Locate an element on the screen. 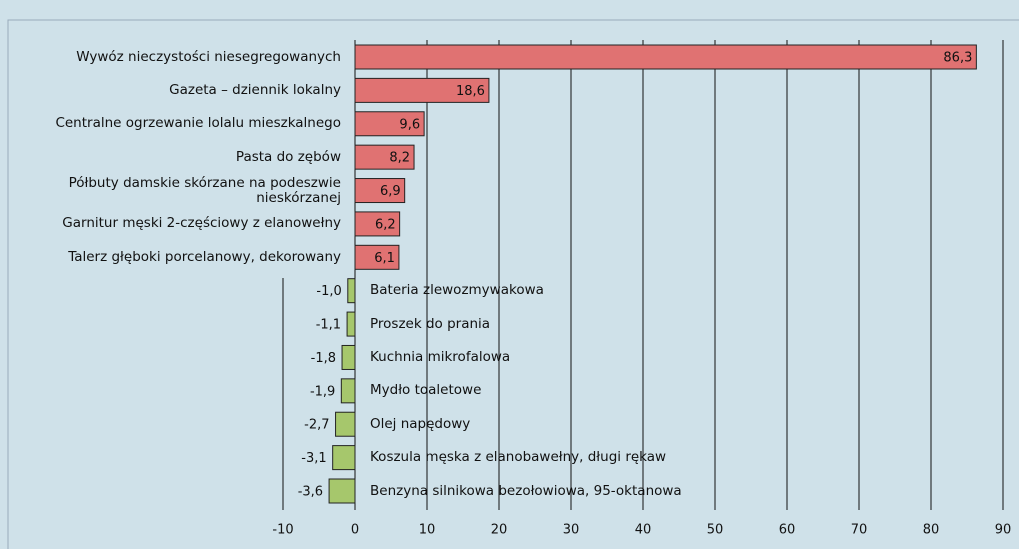 The height and width of the screenshot is (549, 1019). value-label: -1,8 is located at coordinates (323, 358).